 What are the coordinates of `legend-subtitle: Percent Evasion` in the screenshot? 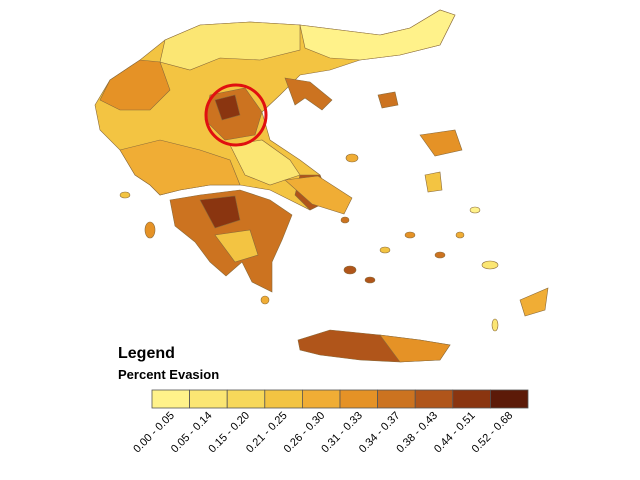 It's located at (168, 374).